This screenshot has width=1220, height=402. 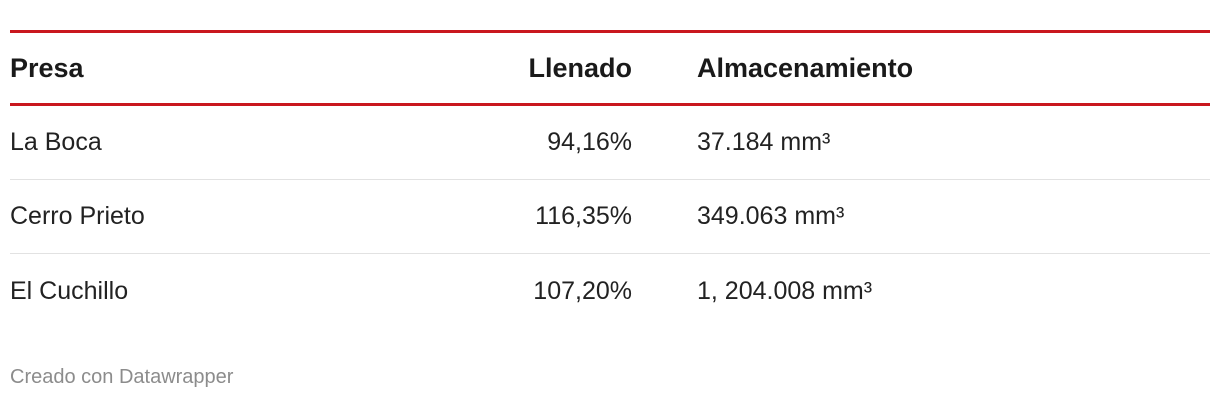 I want to click on cell-llenado: 107,20%, so click(x=582, y=290).